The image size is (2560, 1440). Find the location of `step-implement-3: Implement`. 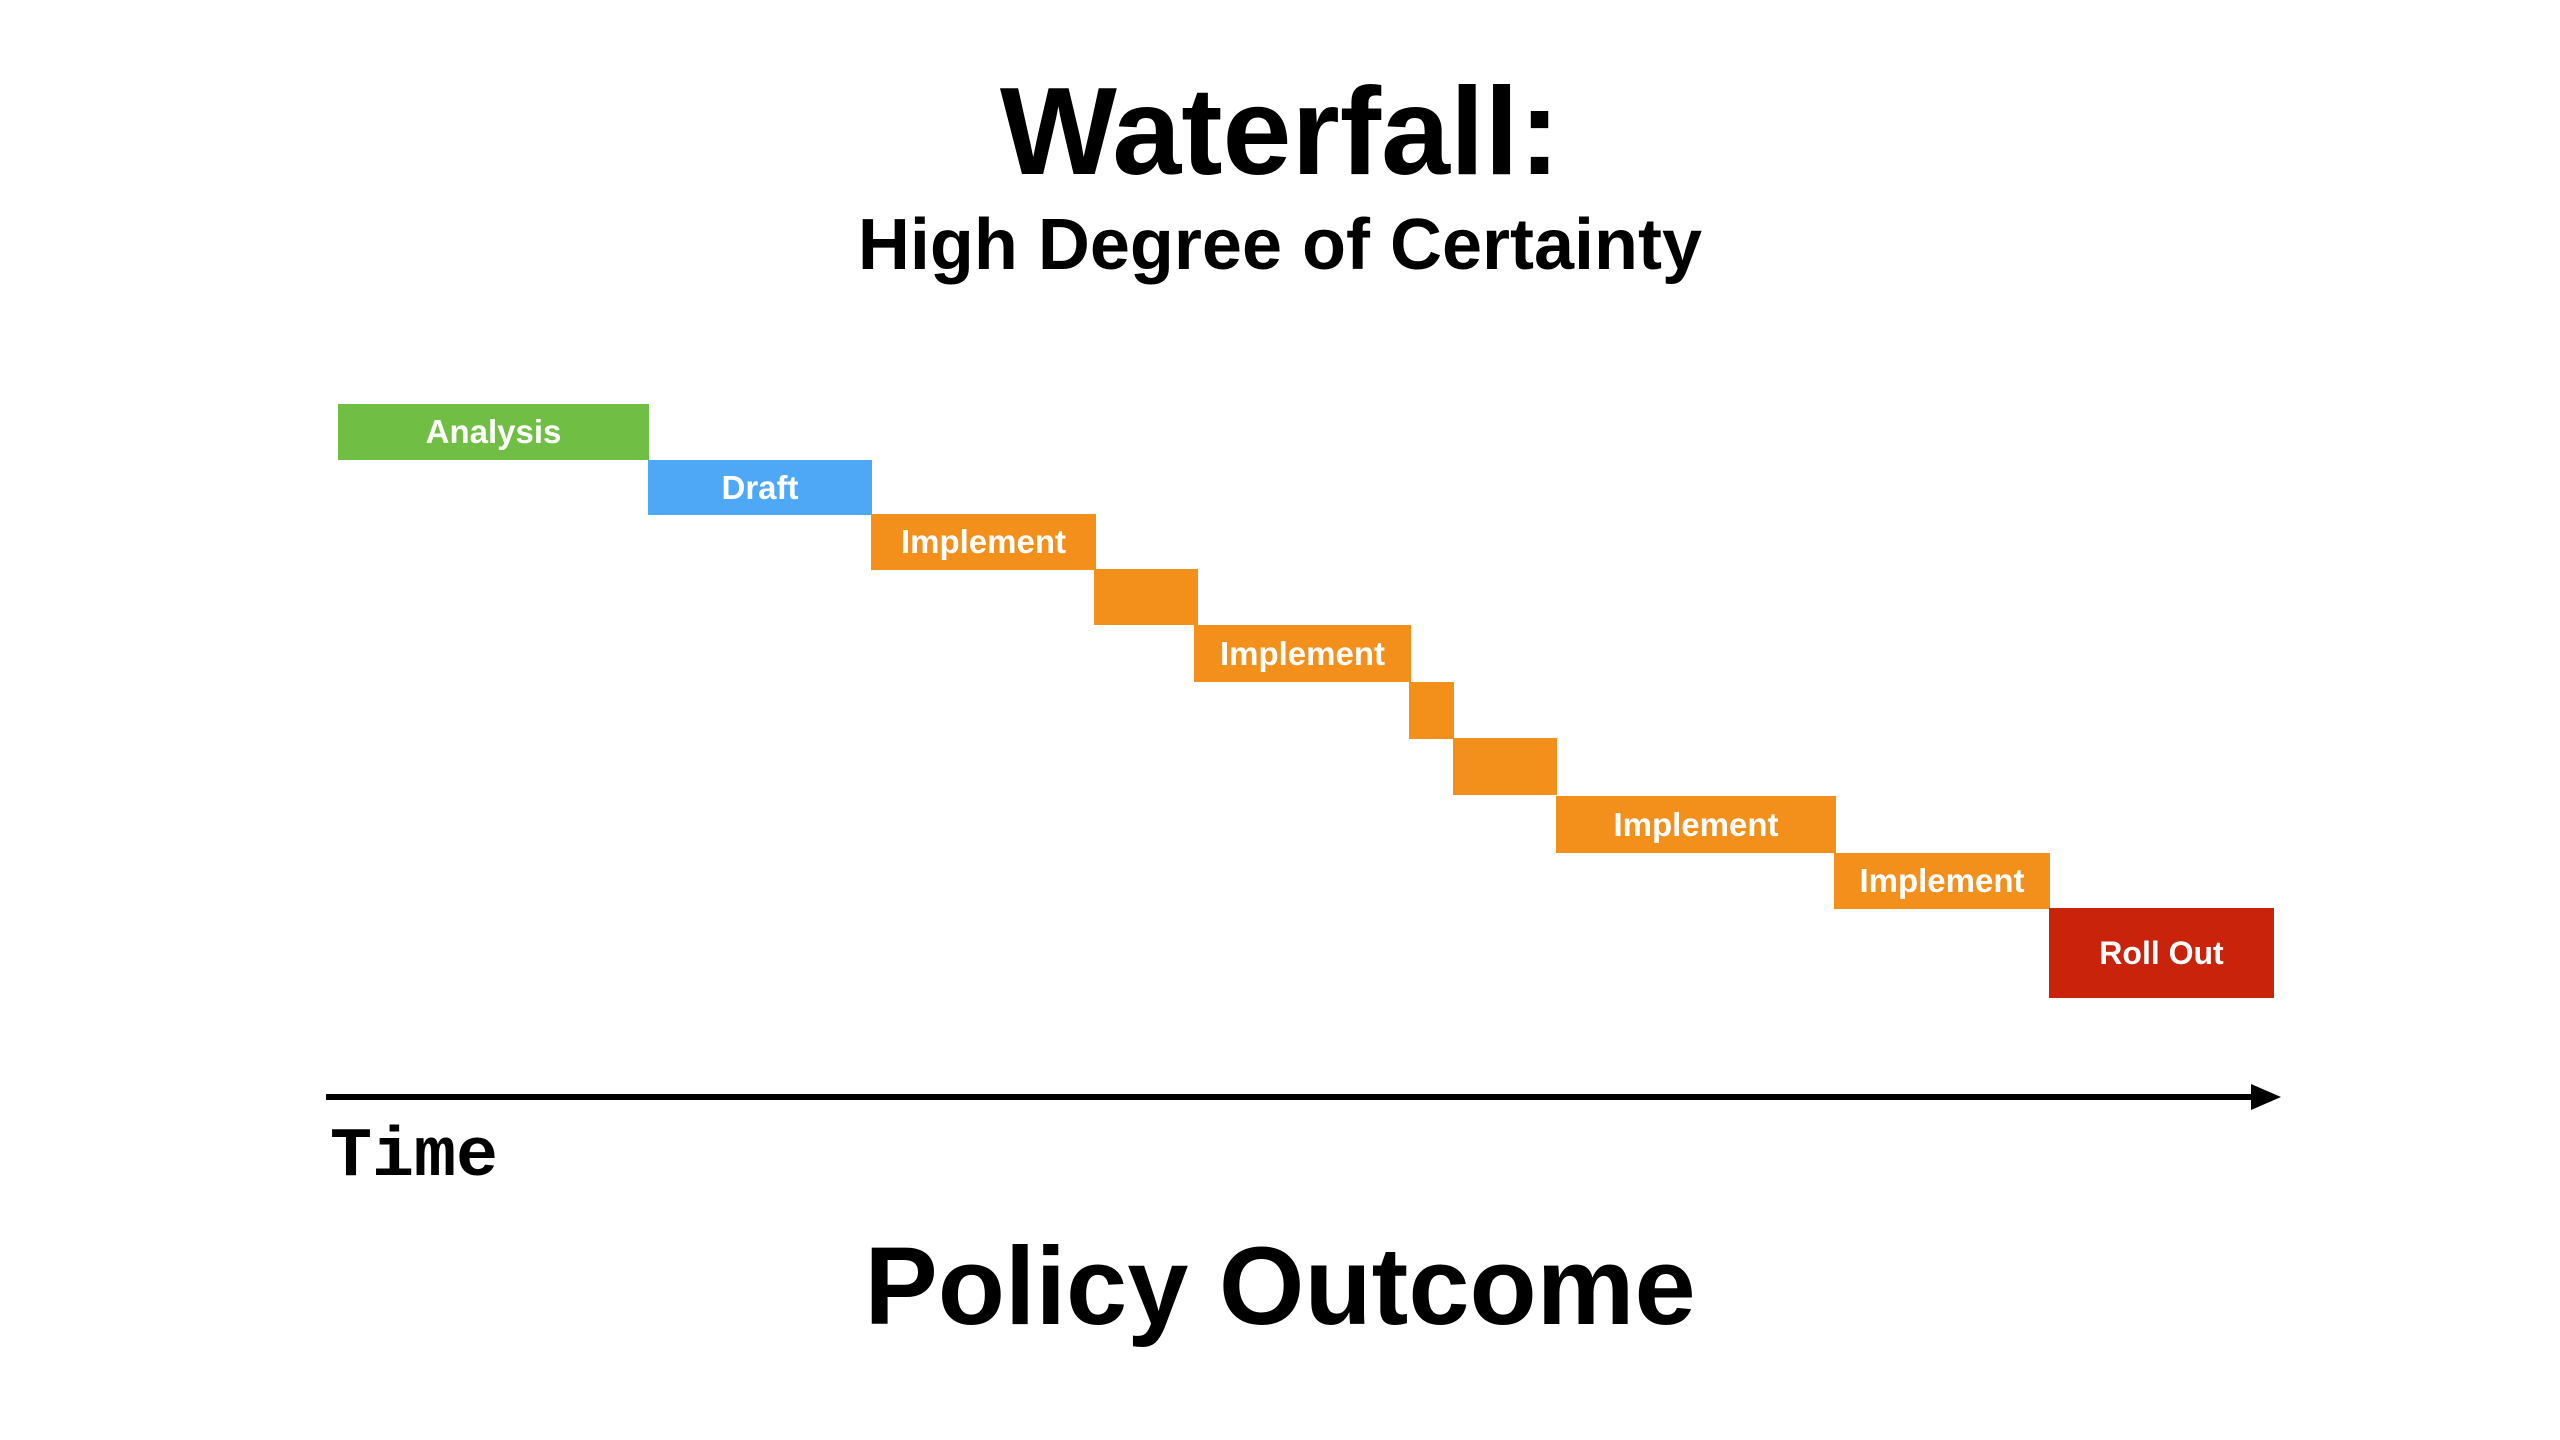

step-implement-3: Implement is located at coordinates (1696, 824).